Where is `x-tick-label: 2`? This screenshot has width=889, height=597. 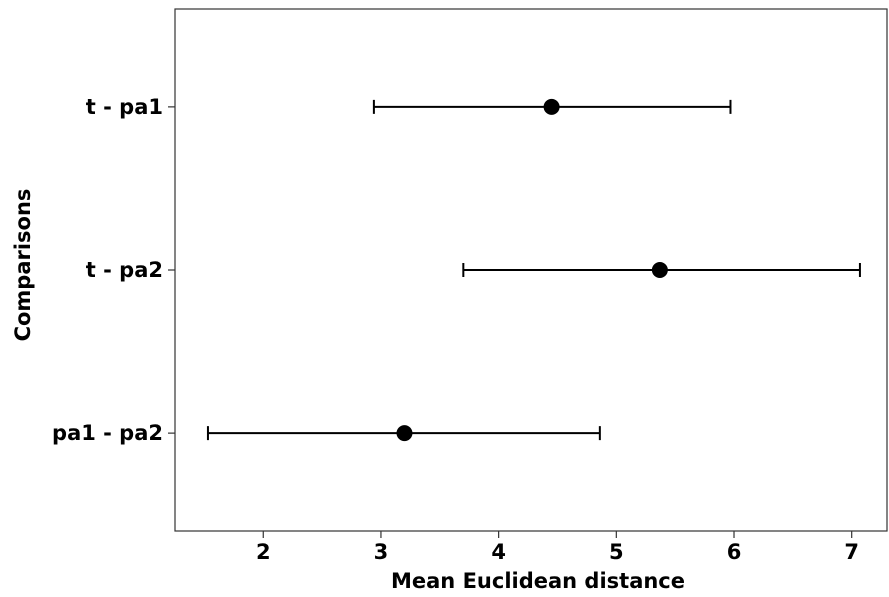
x-tick-label: 2 is located at coordinates (263, 552).